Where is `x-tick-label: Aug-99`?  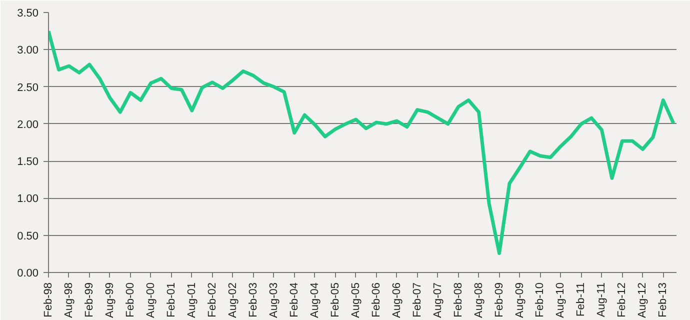 x-tick-label: Aug-99 is located at coordinates (110, 300).